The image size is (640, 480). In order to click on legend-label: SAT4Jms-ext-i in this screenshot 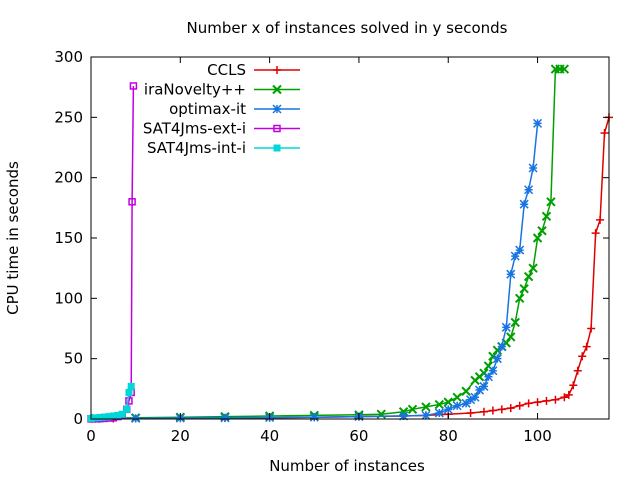, I will do `click(194, 129)`.